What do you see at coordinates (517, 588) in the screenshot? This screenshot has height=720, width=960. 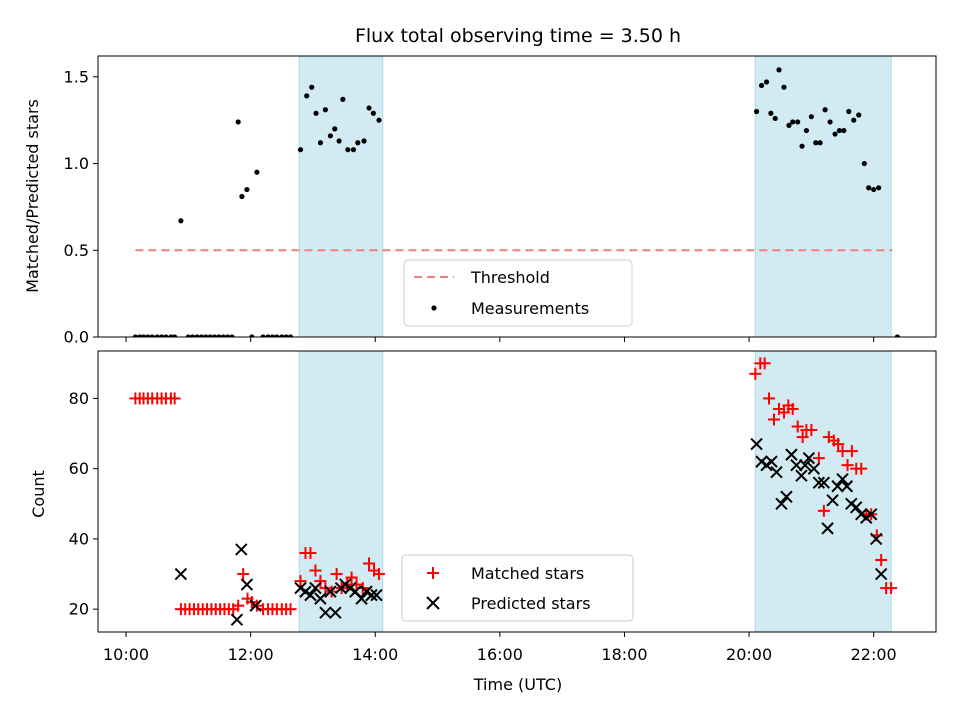 I see `bottom-legend-box` at bounding box center [517, 588].